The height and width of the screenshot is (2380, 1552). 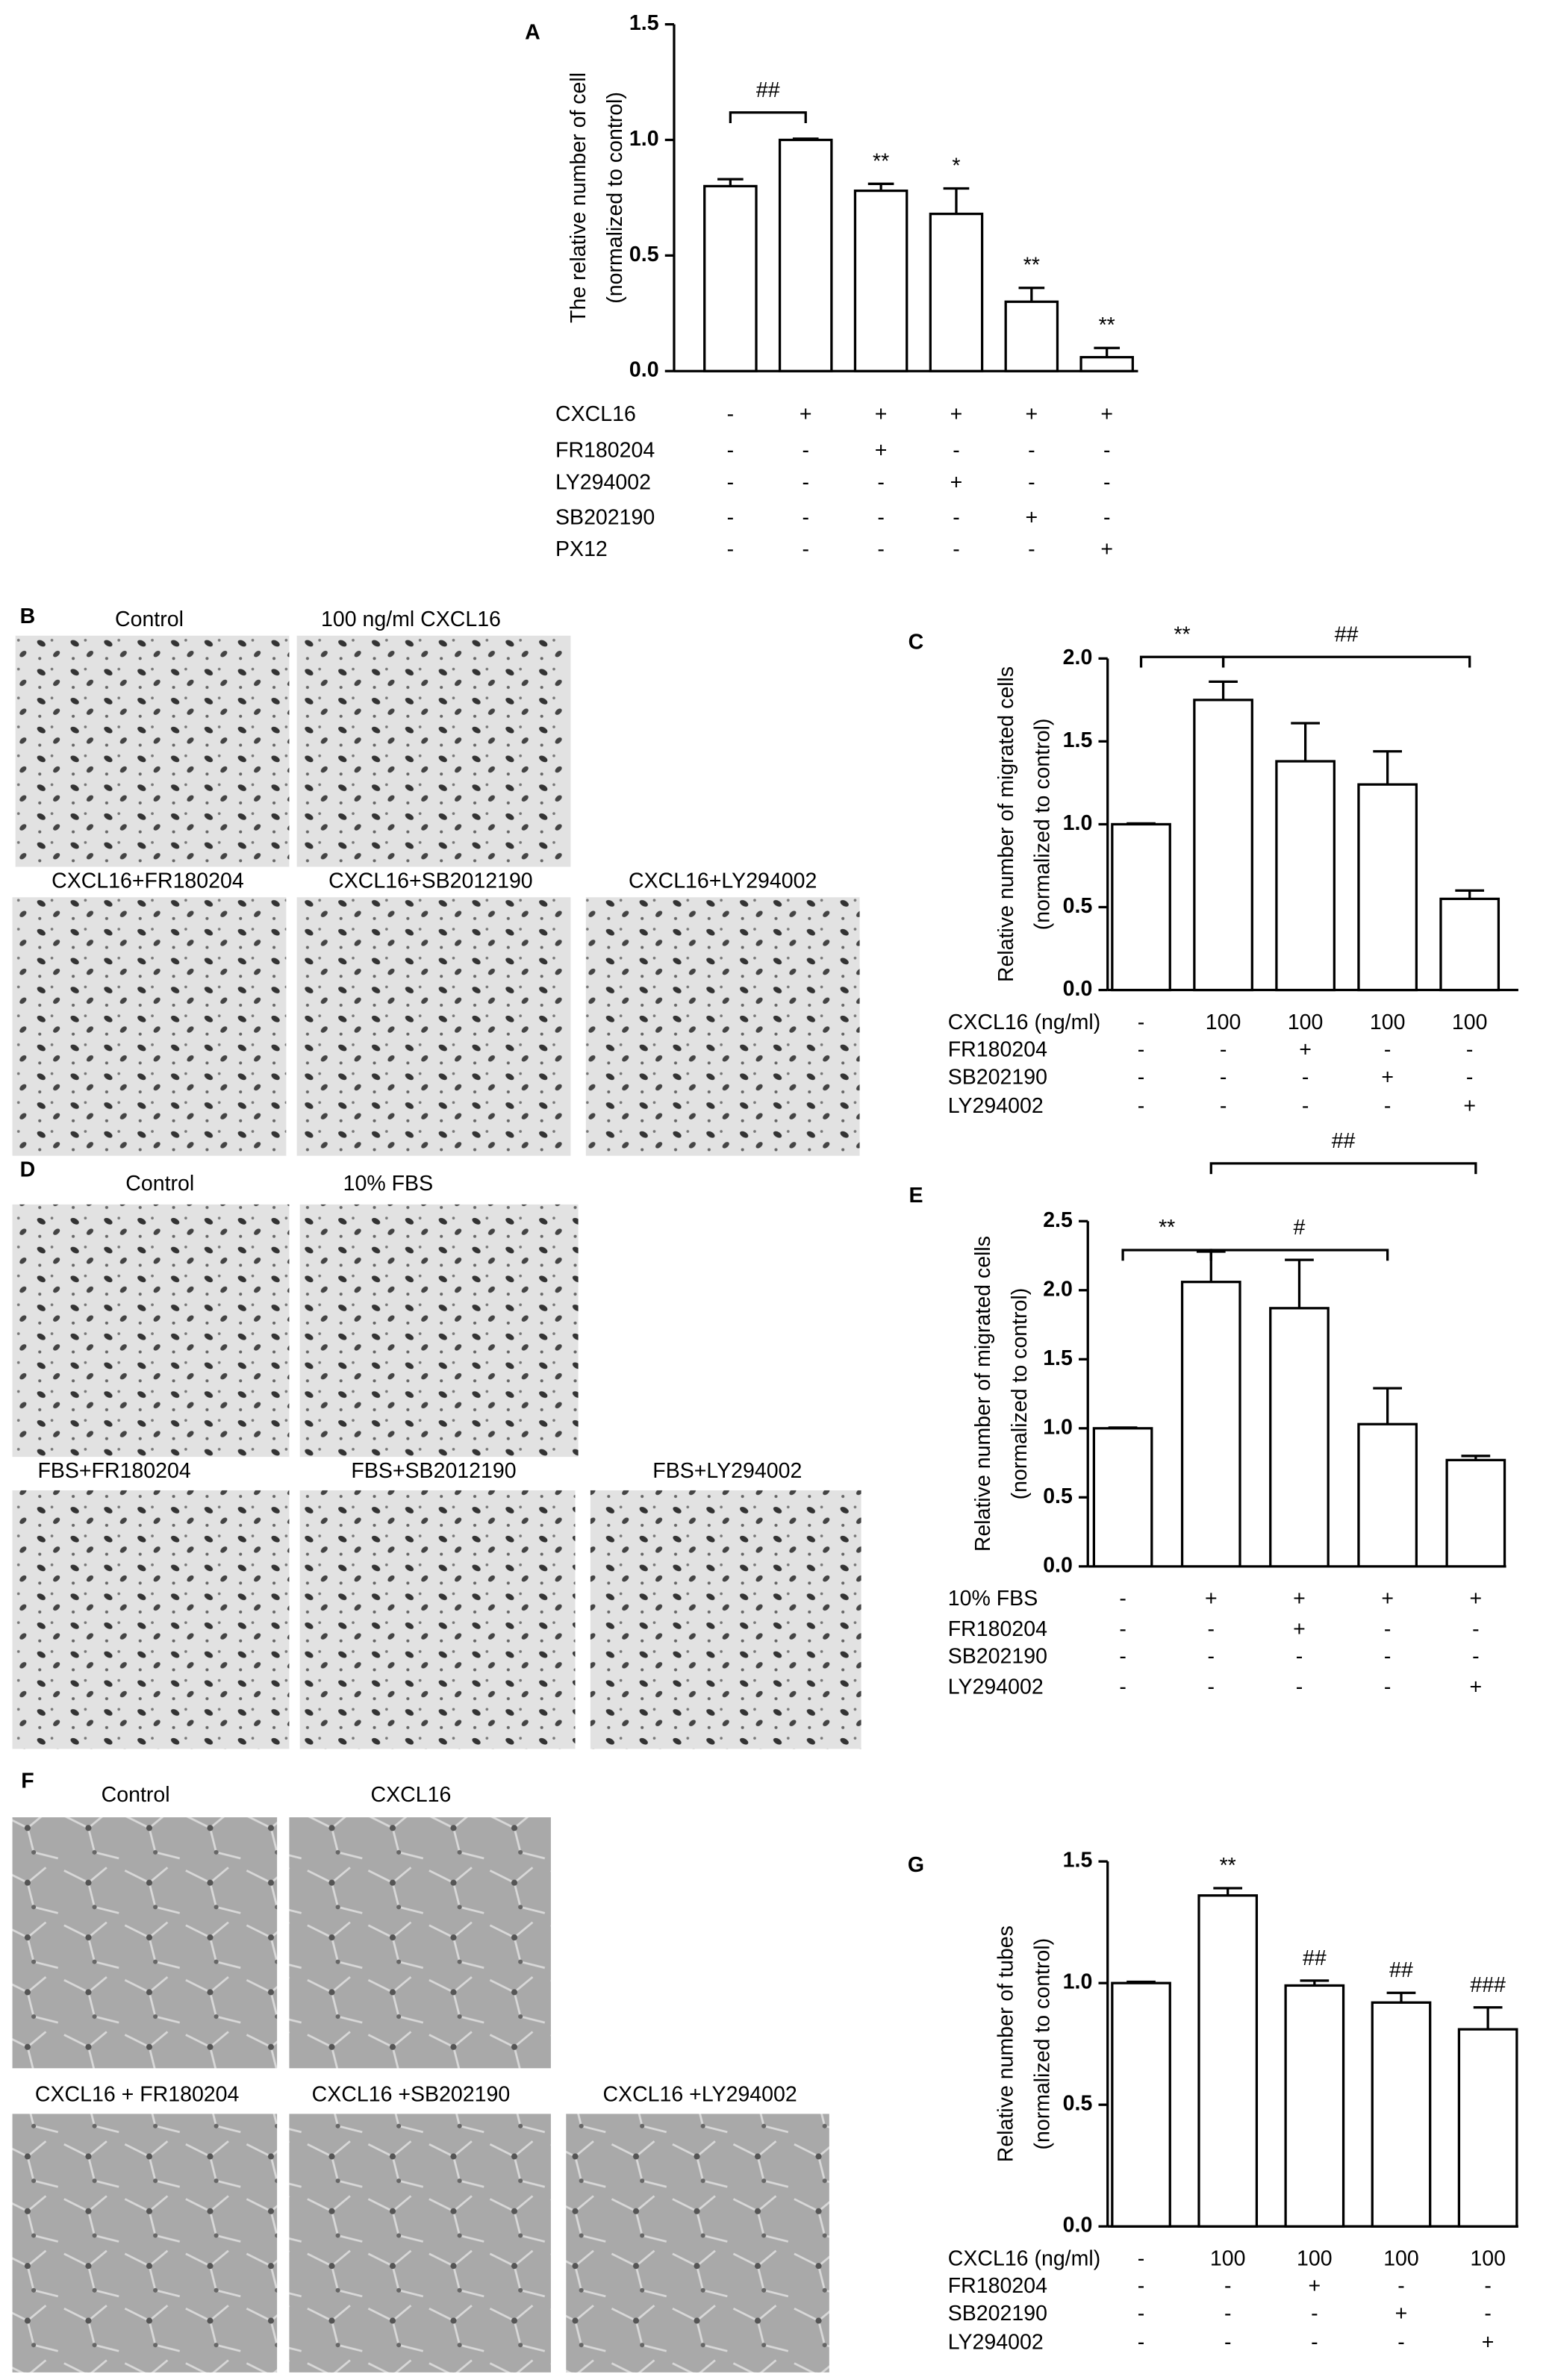 What do you see at coordinates (1078, 657) in the screenshot?
I see `y-tick-label: 2.0` at bounding box center [1078, 657].